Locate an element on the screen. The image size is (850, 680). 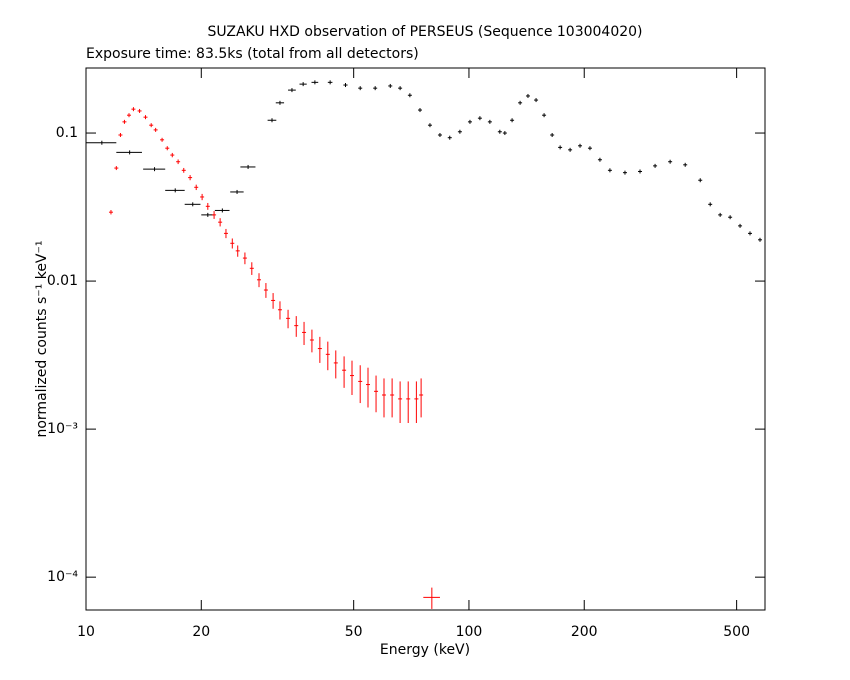
x-tick-label: 100 is located at coordinates (469, 632).